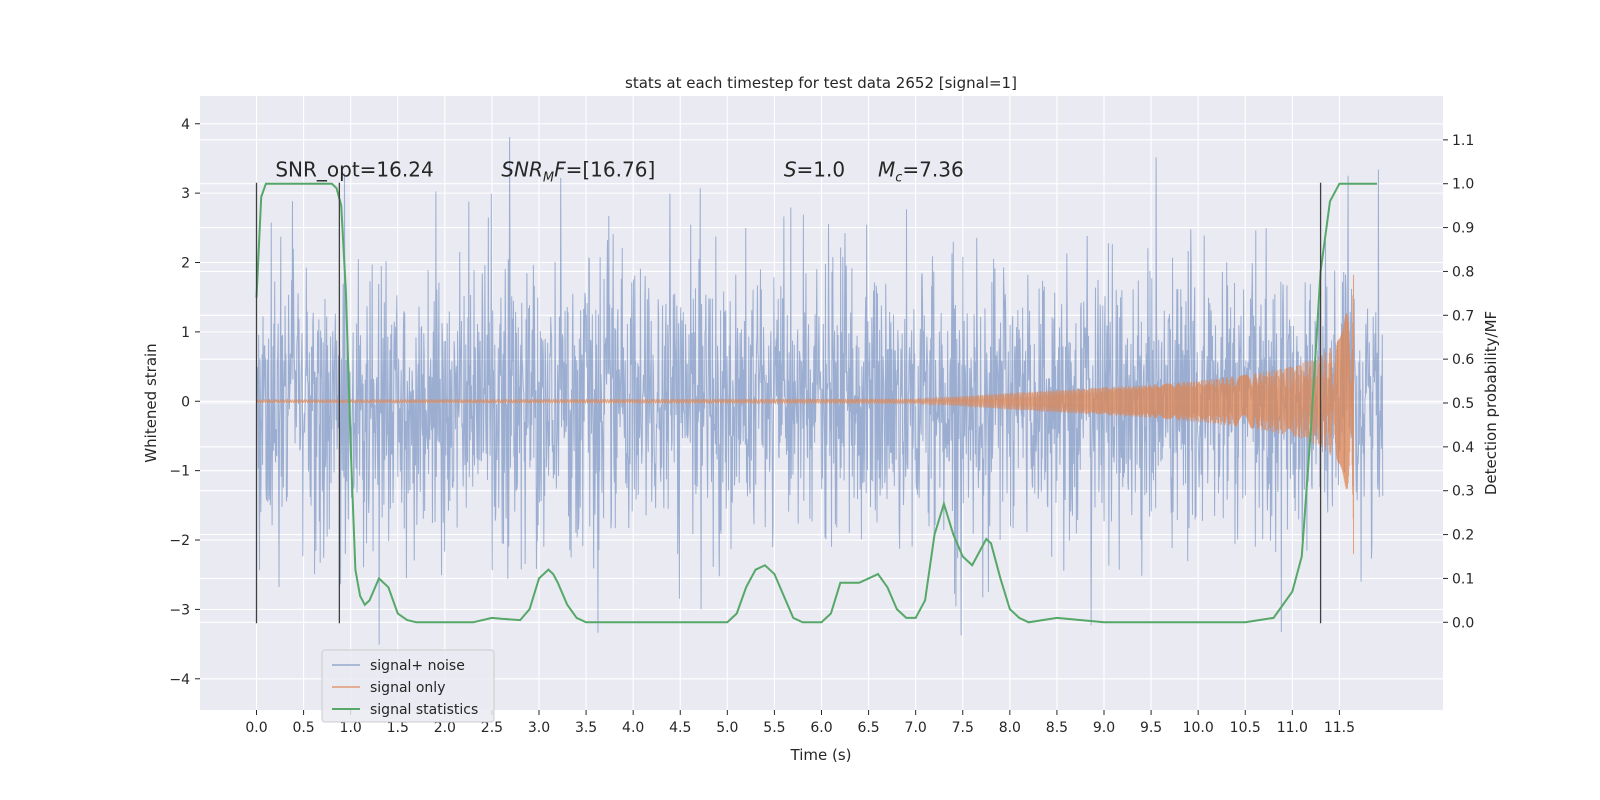  What do you see at coordinates (179, 472) in the screenshot?
I see `y-tick-label-left: −1` at bounding box center [179, 472].